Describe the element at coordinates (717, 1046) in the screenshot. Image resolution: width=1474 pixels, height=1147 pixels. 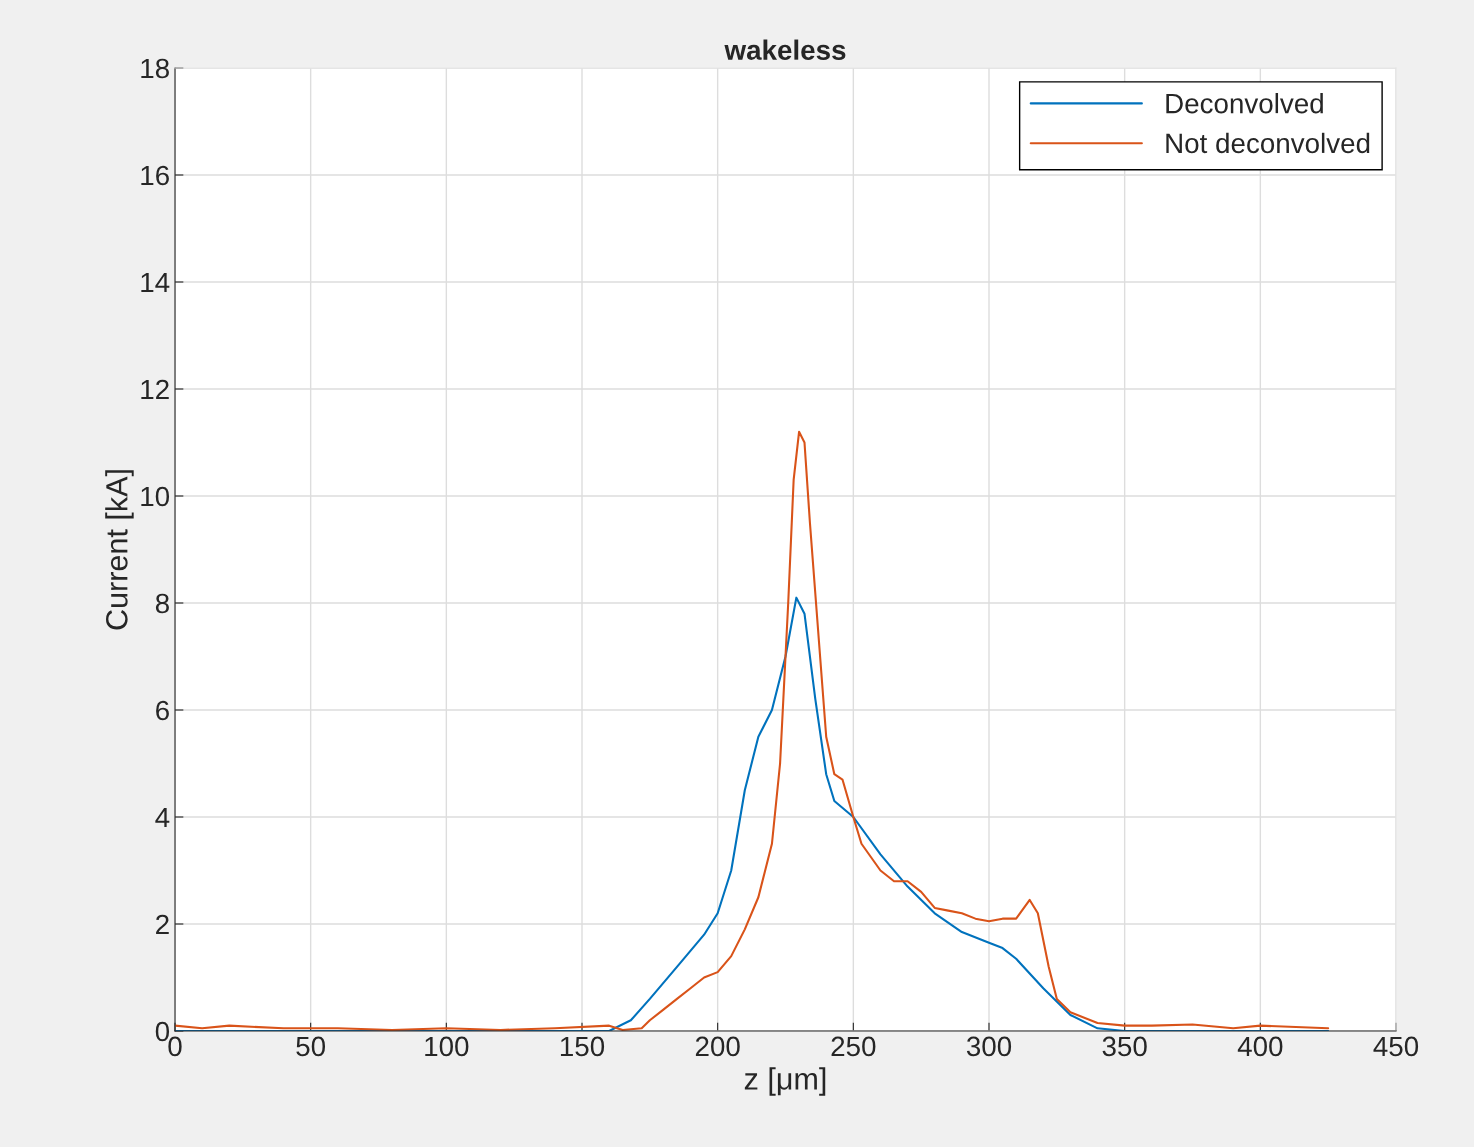
I see `x-tick-label: 200` at that location.